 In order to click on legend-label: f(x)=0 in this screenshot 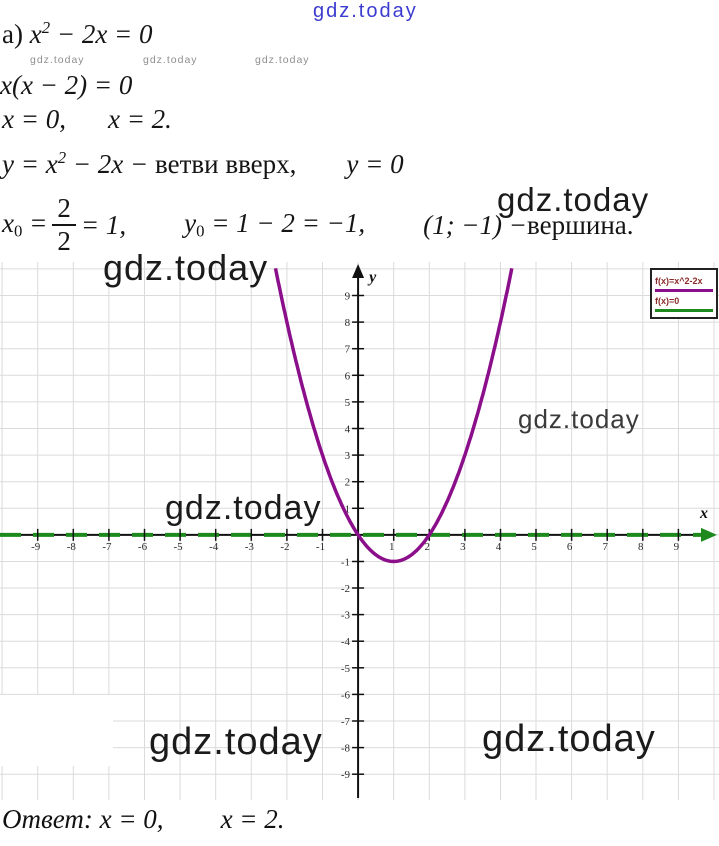, I will do `click(667, 301)`.